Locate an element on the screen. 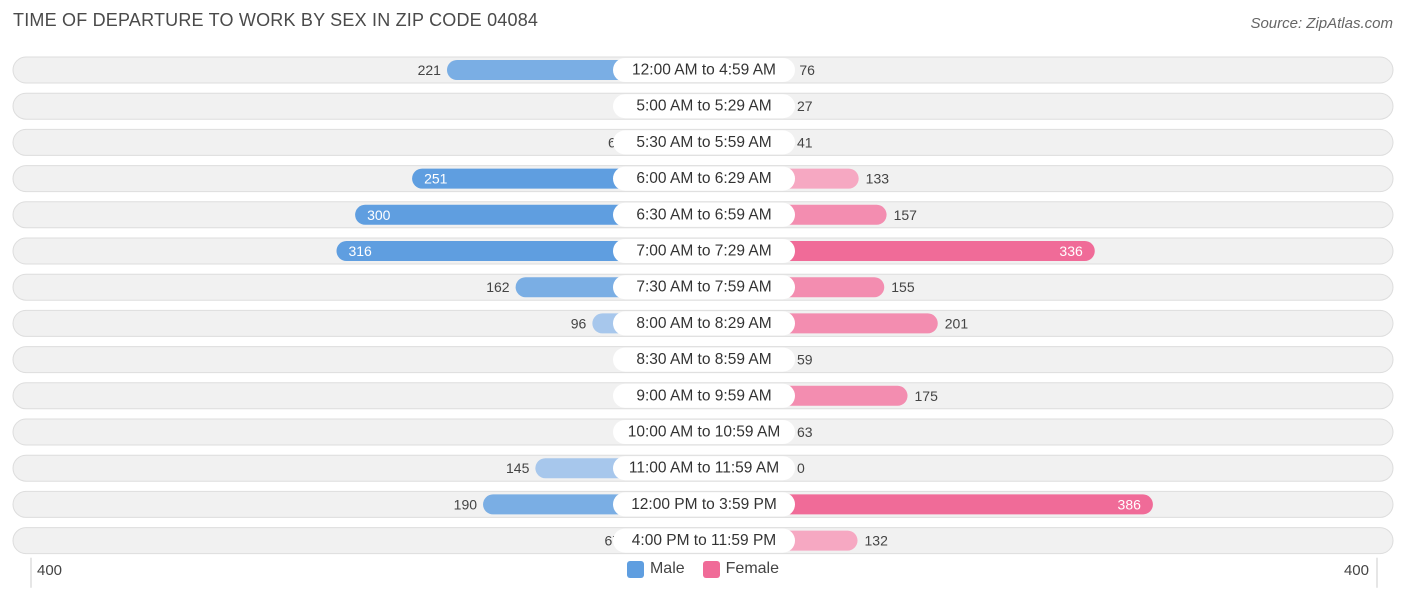 The width and height of the screenshot is (1406, 595). data-label-female: 59 is located at coordinates (805, 360).